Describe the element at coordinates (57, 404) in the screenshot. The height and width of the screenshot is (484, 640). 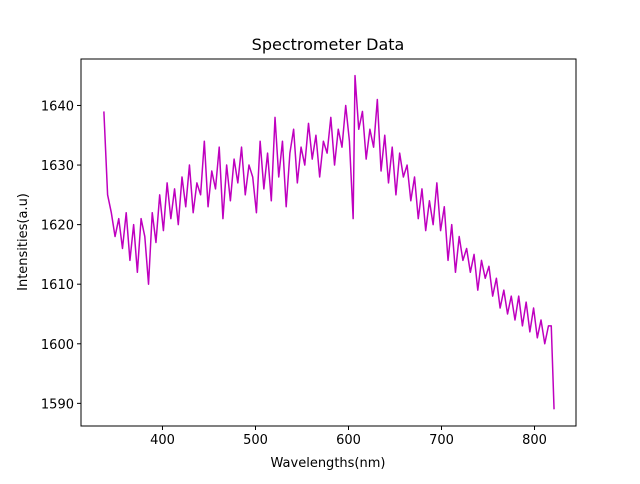
I see `y-tick-label: 1590` at that location.